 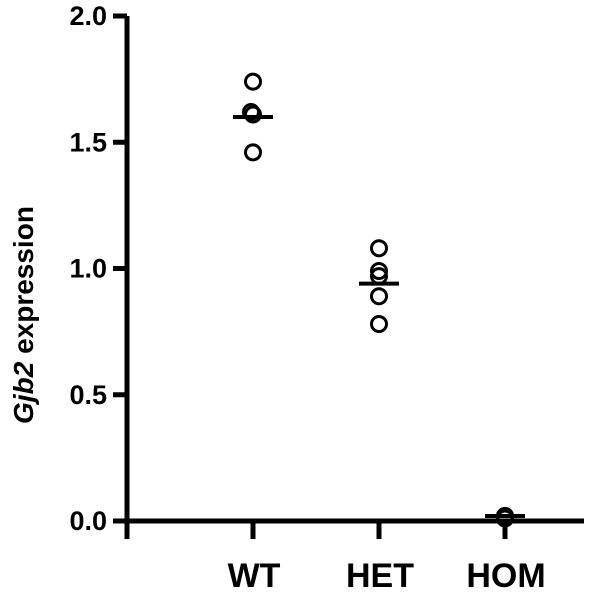 What do you see at coordinates (380, 576) in the screenshot?
I see `x-tick-label: HET` at bounding box center [380, 576].